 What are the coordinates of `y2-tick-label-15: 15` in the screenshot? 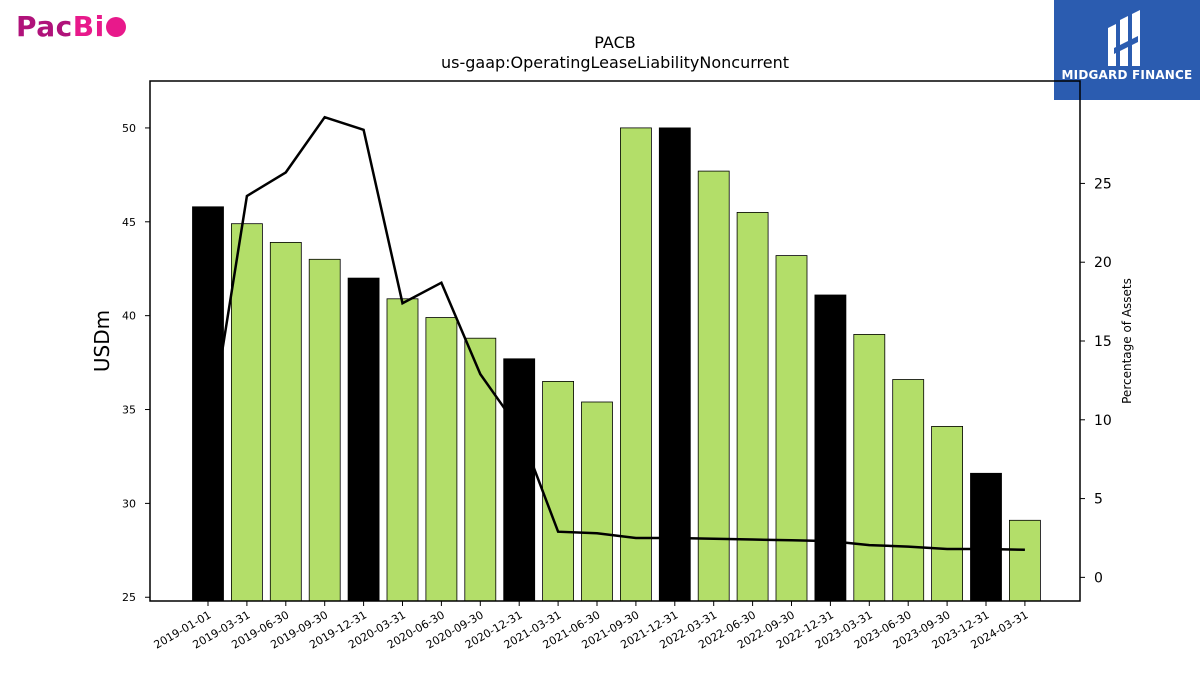 It's located at (1103, 342).